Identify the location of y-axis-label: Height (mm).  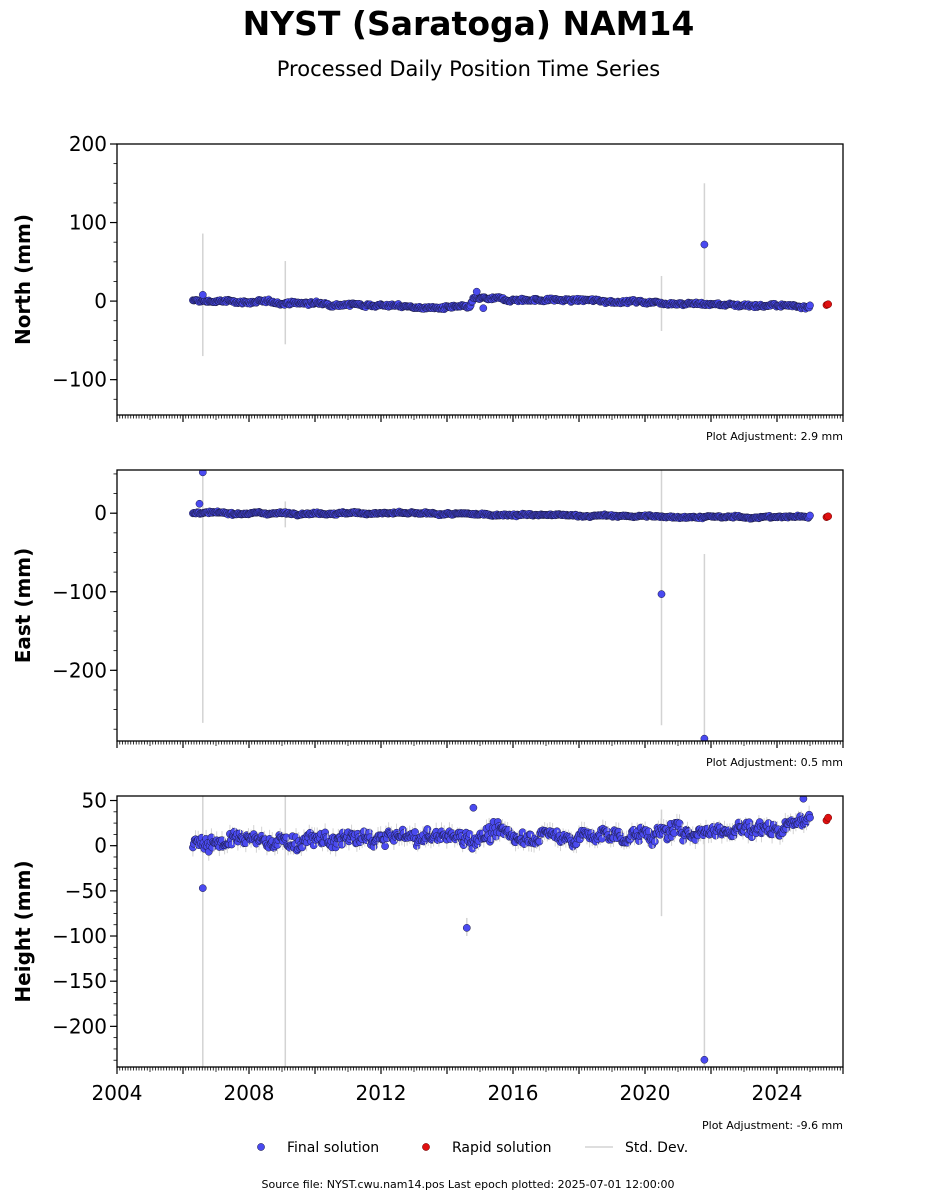
(23, 931).